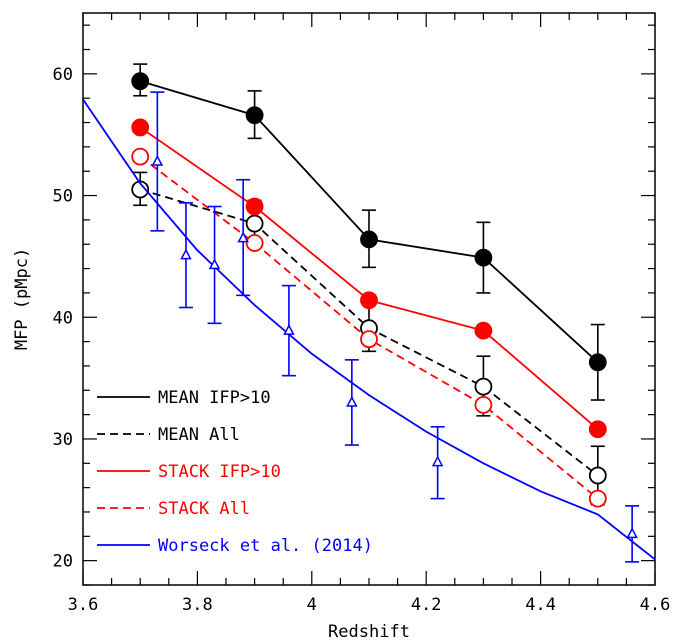 Image resolution: width=674 pixels, height=642 pixels. What do you see at coordinates (63, 318) in the screenshot?
I see `y-tick-label: 40` at bounding box center [63, 318].